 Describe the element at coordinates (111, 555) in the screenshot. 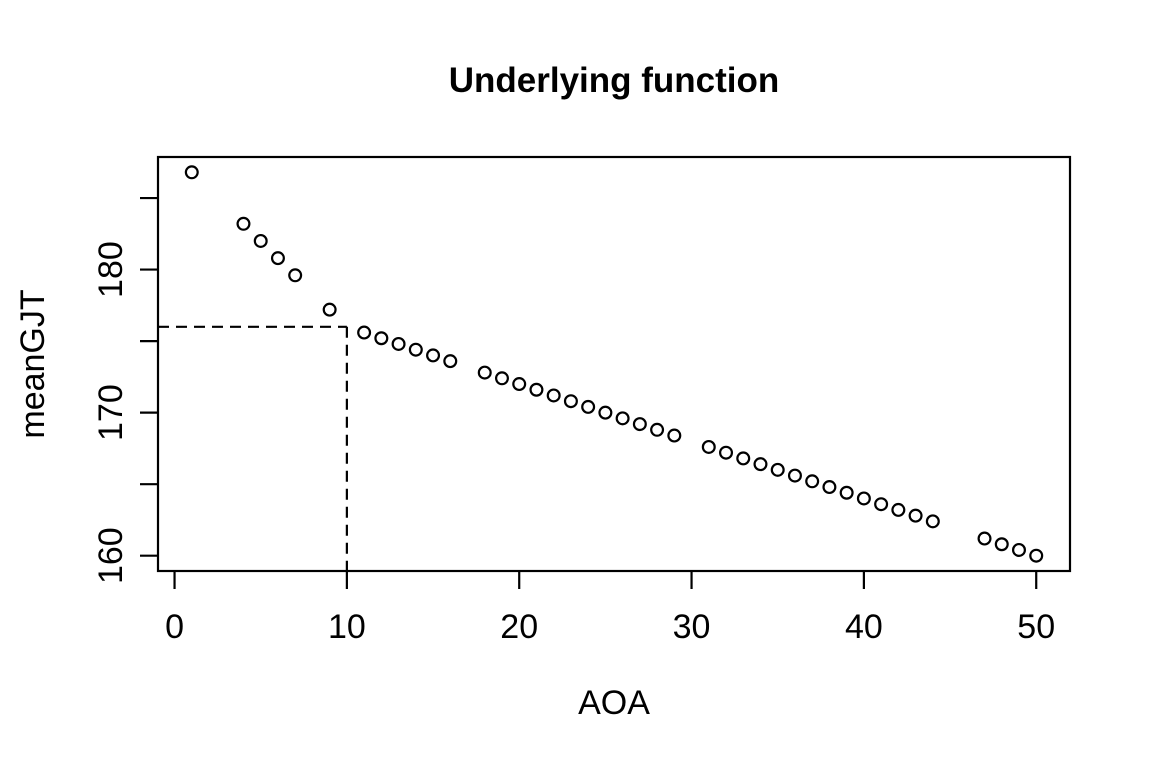

I see `y-tick-label: 160` at that location.